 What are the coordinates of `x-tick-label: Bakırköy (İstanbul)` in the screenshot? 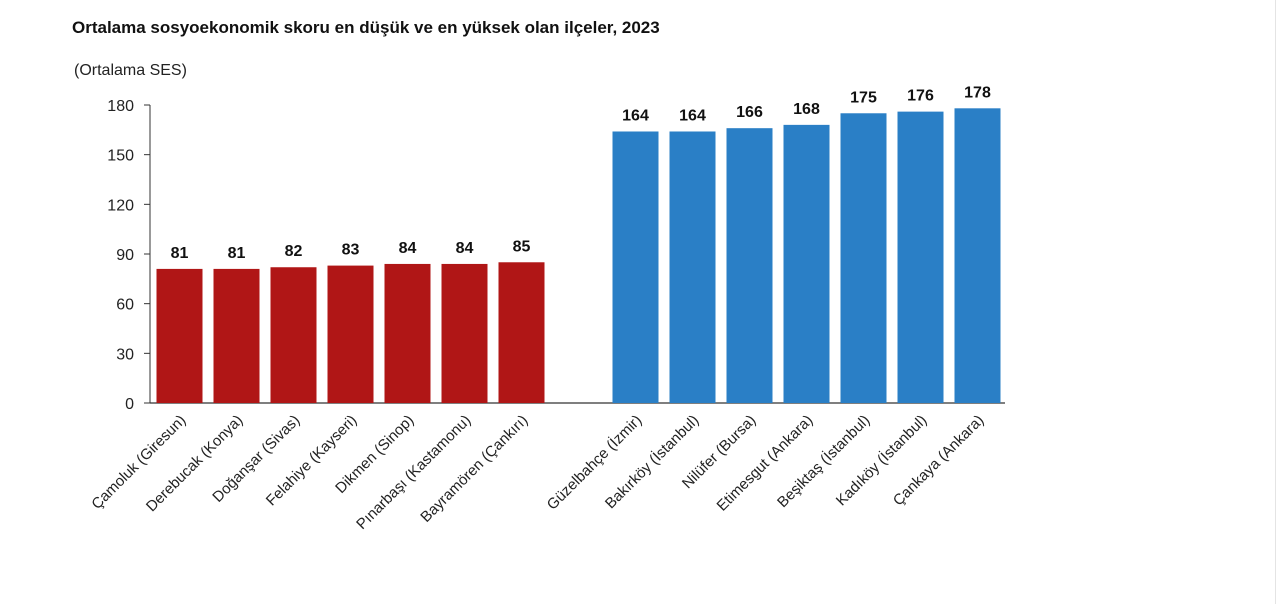 It's located at (651, 461).